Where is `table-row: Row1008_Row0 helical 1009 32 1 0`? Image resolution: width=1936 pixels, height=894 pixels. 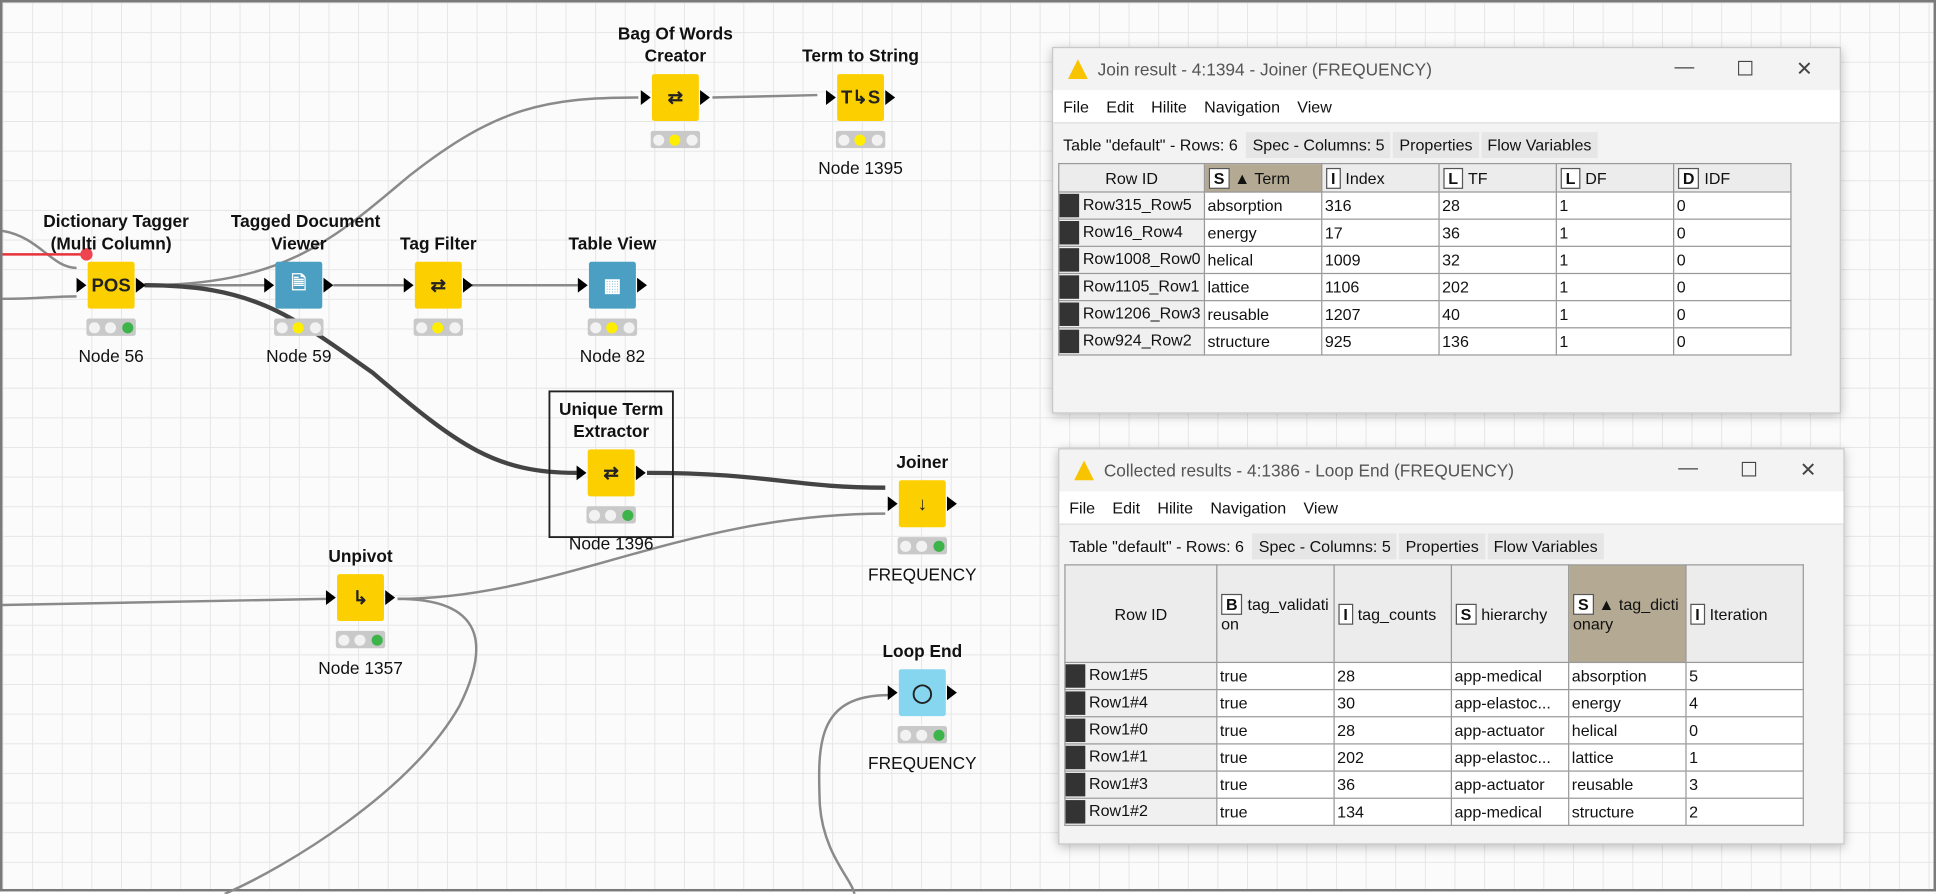 table-row: Row1008_Row0 helical 1009 32 1 0 is located at coordinates (1425, 260).